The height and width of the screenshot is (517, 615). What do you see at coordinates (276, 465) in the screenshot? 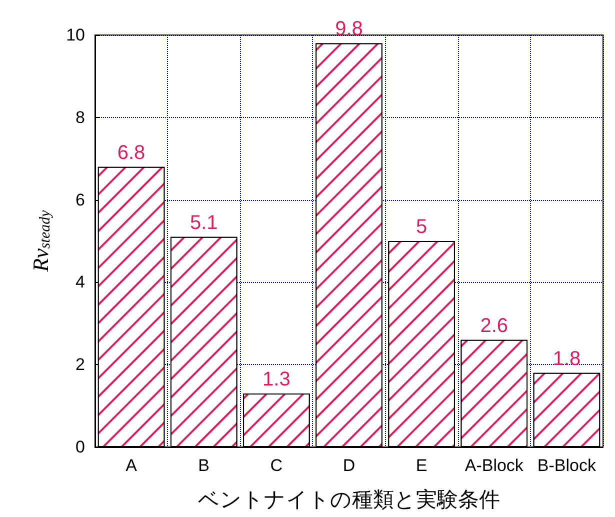
I see `x-tick-label: C` at bounding box center [276, 465].